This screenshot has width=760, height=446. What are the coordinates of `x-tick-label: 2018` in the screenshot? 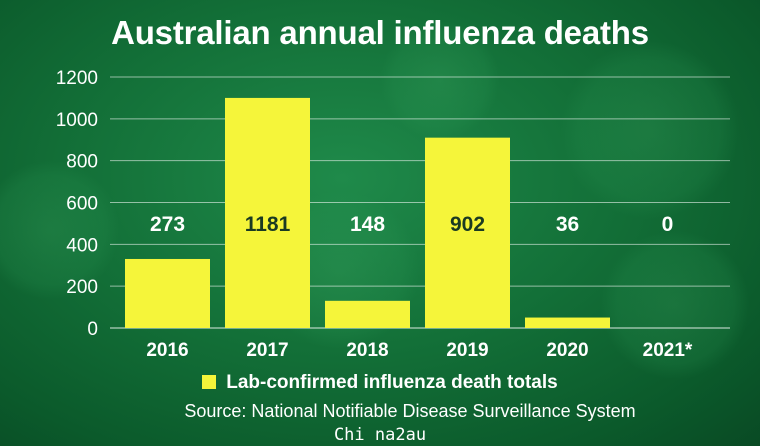 It's located at (367, 350).